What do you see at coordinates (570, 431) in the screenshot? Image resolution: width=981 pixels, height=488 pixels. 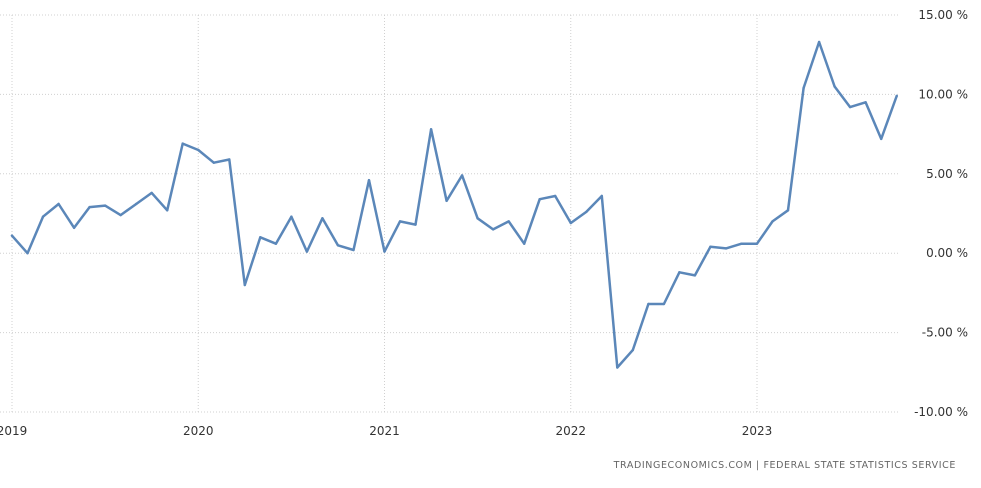 I see `x-tick-label: 2022` at bounding box center [570, 431].